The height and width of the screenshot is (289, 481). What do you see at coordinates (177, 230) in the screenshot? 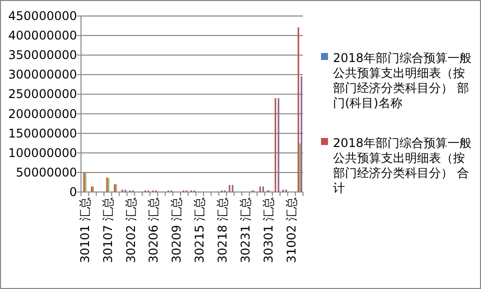
I see `x-tick-label: 30209 汇总` at bounding box center [177, 230].